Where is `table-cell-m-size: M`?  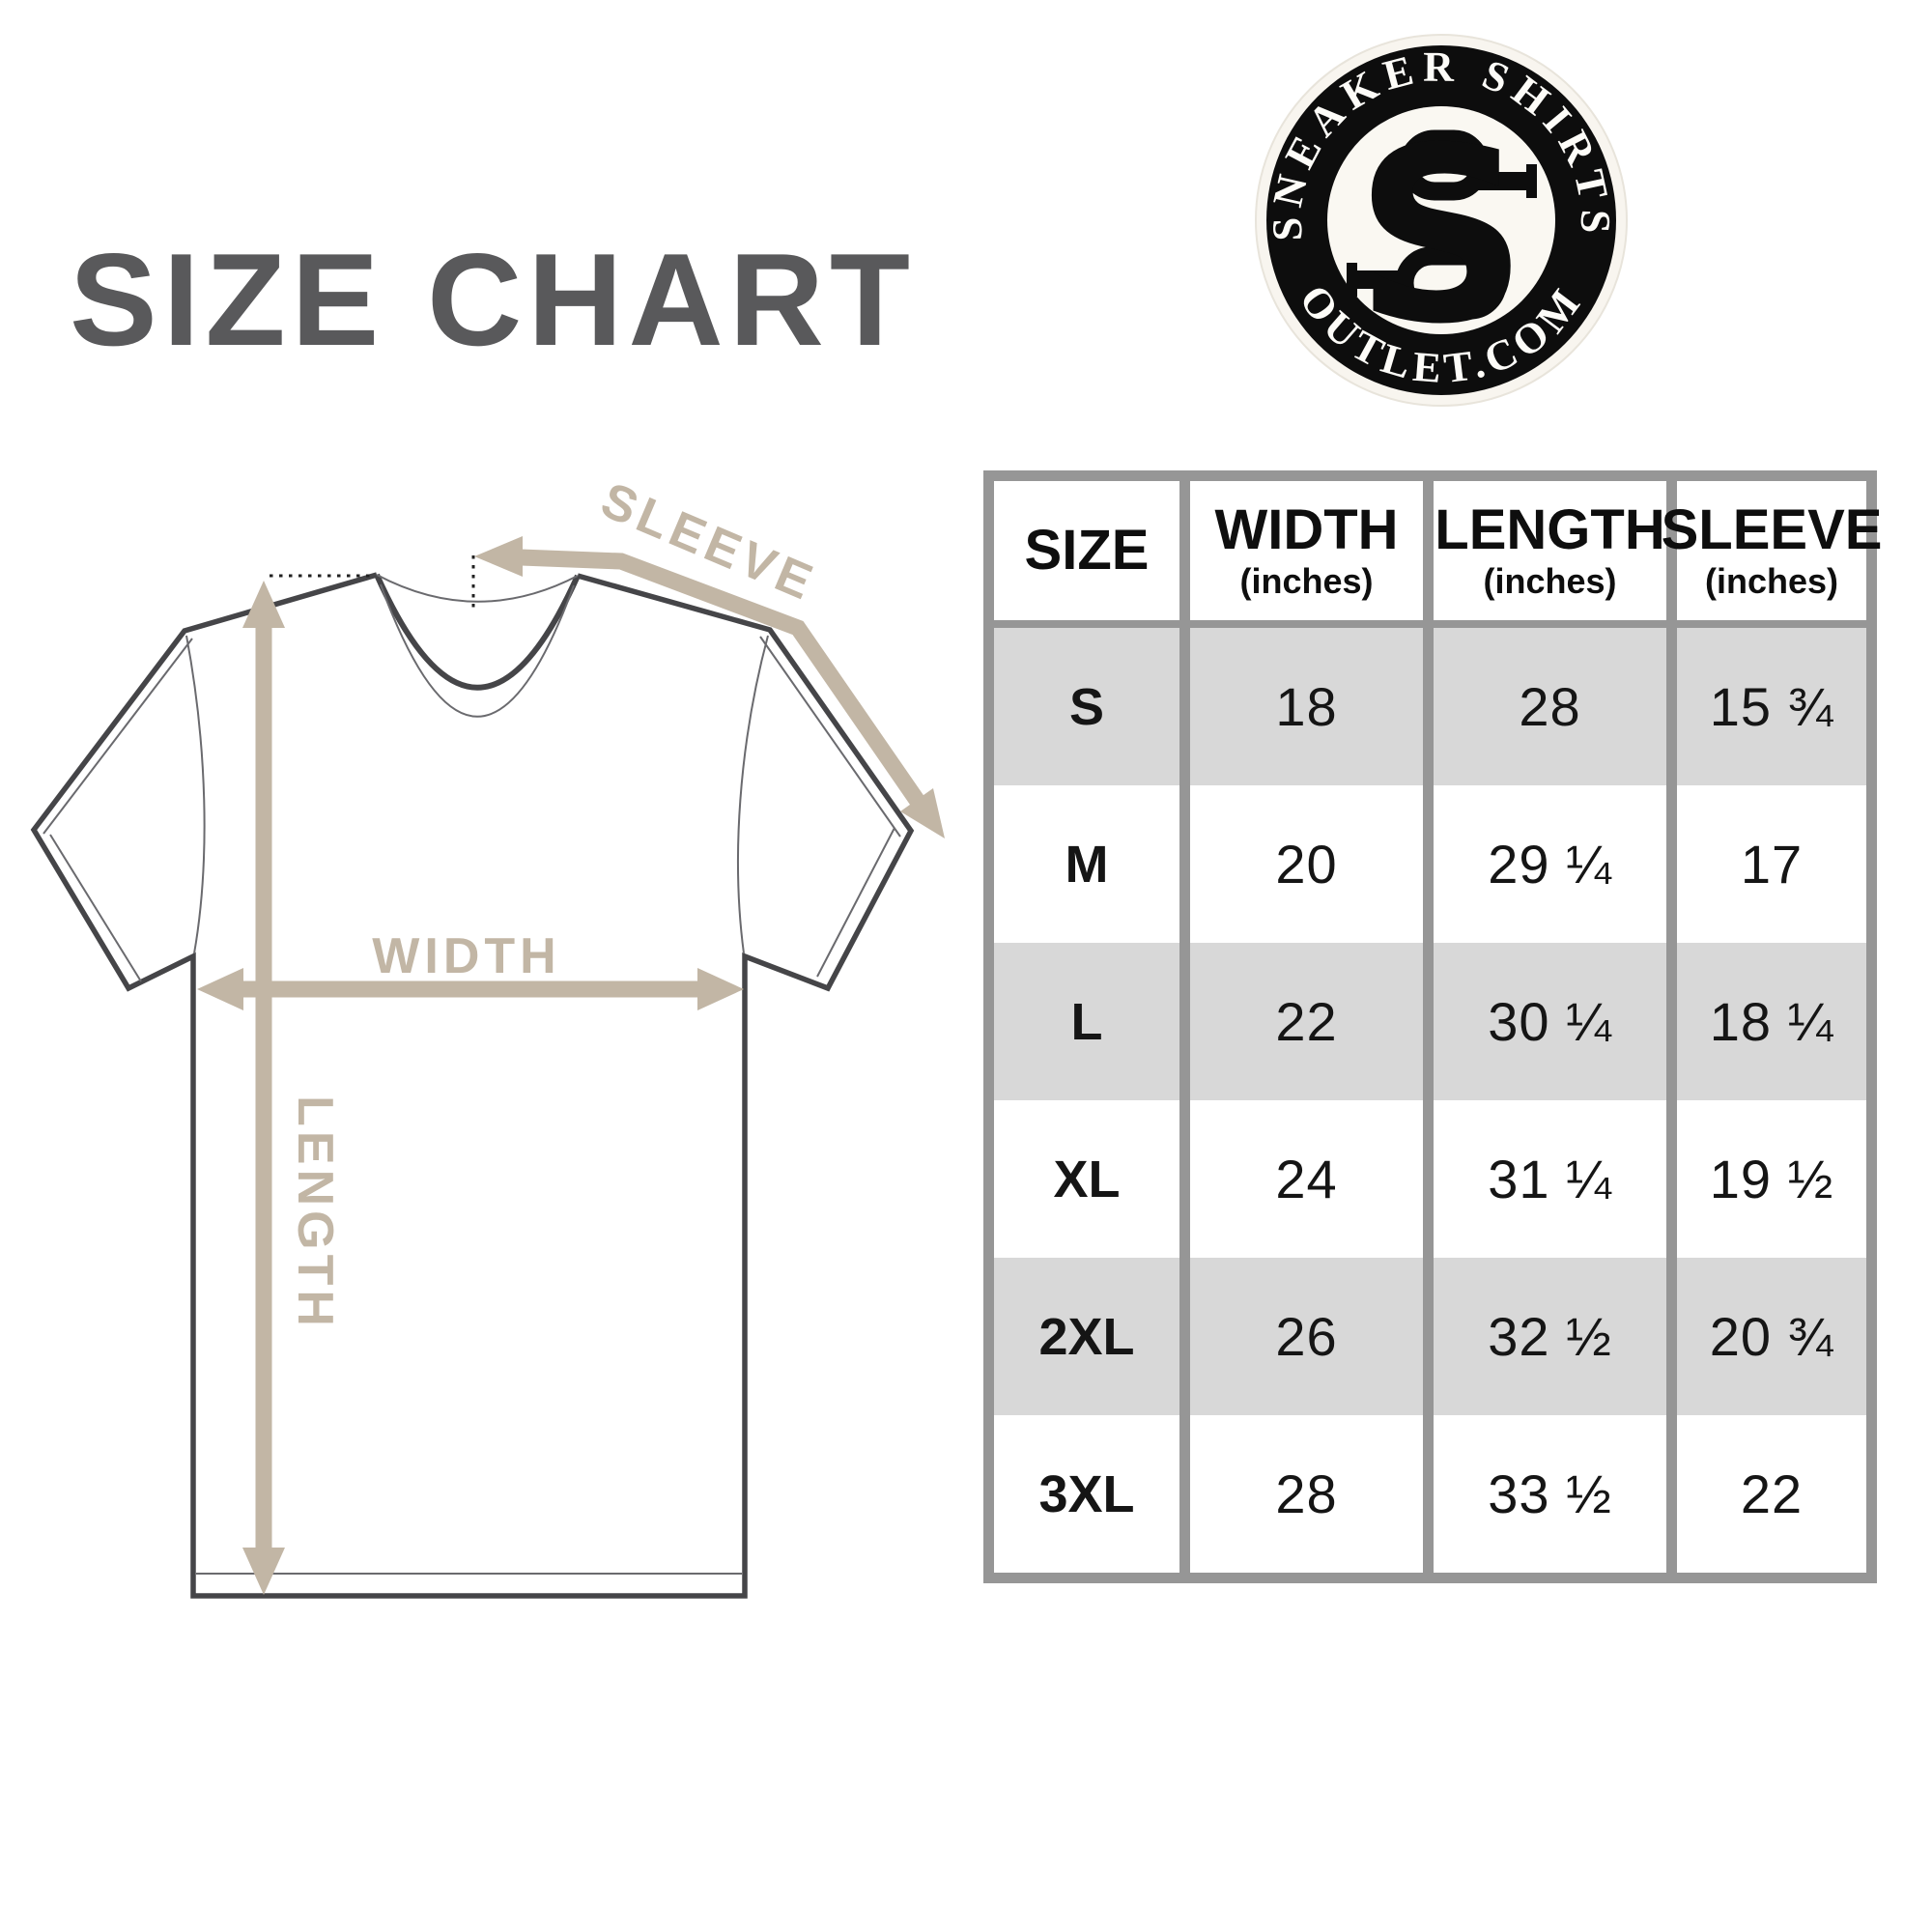 table-cell-m-size: M is located at coordinates (1087, 864).